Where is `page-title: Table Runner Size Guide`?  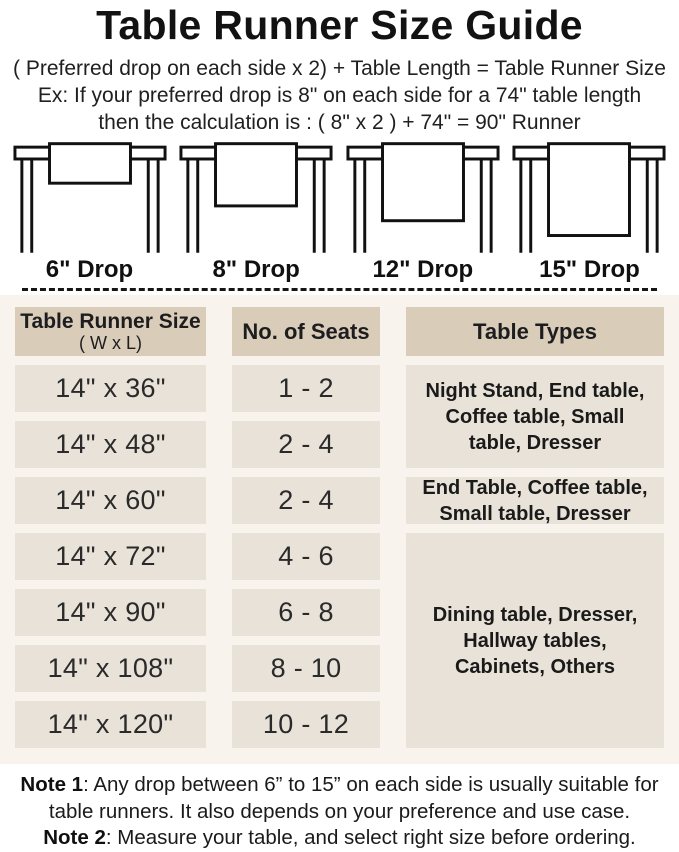
page-title: Table Runner Size Guide is located at coordinates (339, 25).